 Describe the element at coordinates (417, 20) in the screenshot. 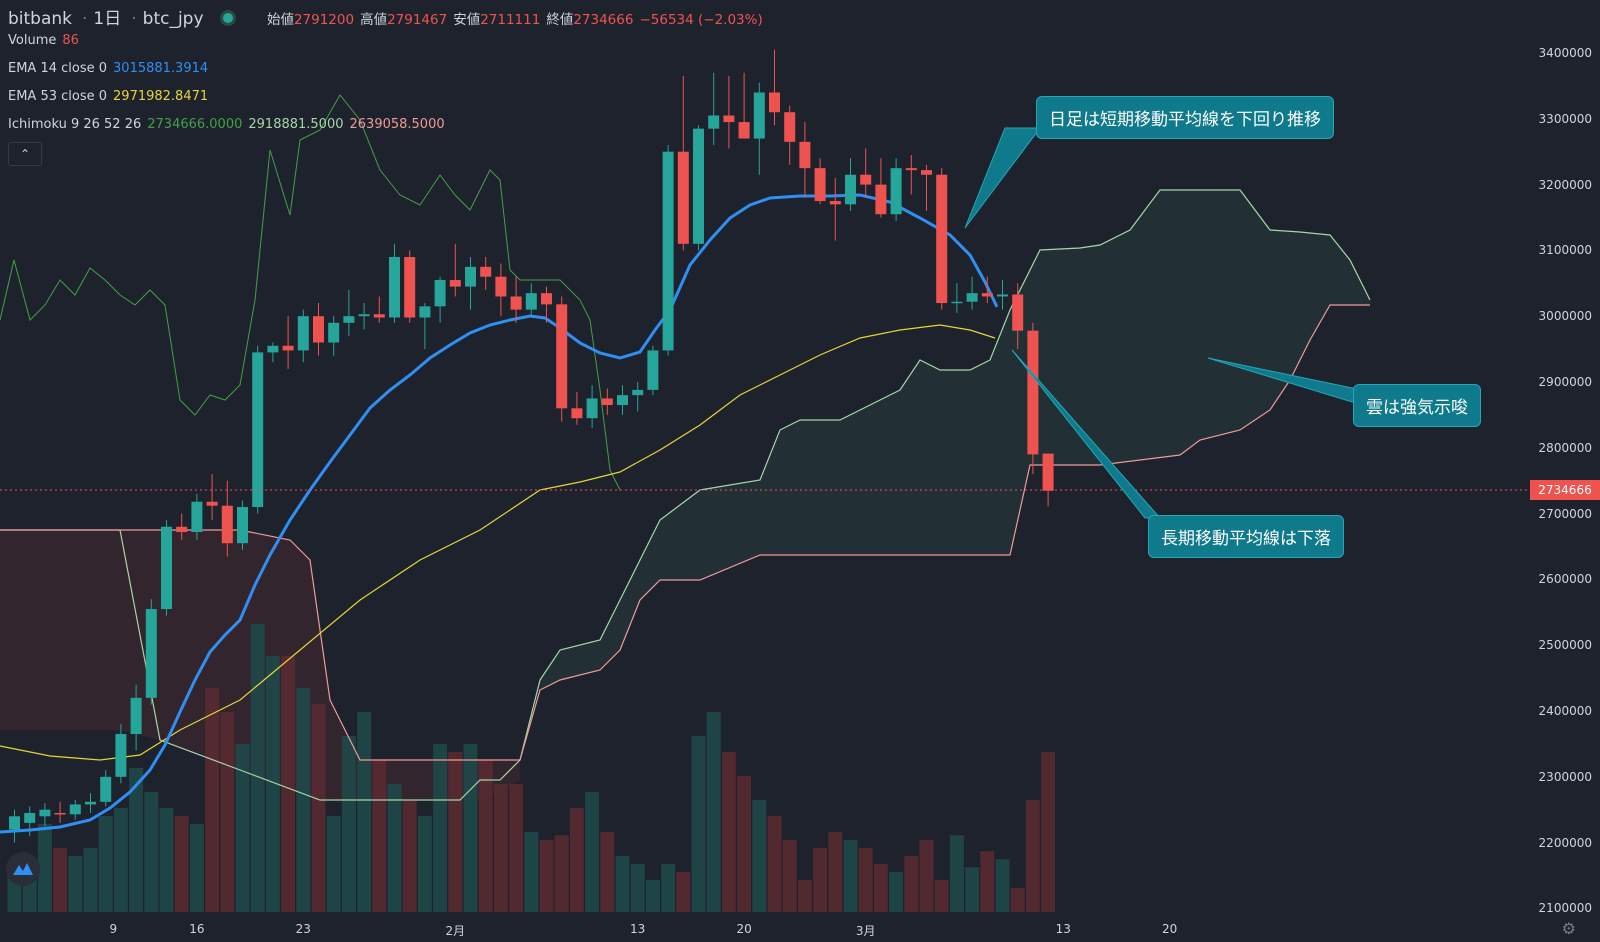

I see `high-value: 2791467` at that location.